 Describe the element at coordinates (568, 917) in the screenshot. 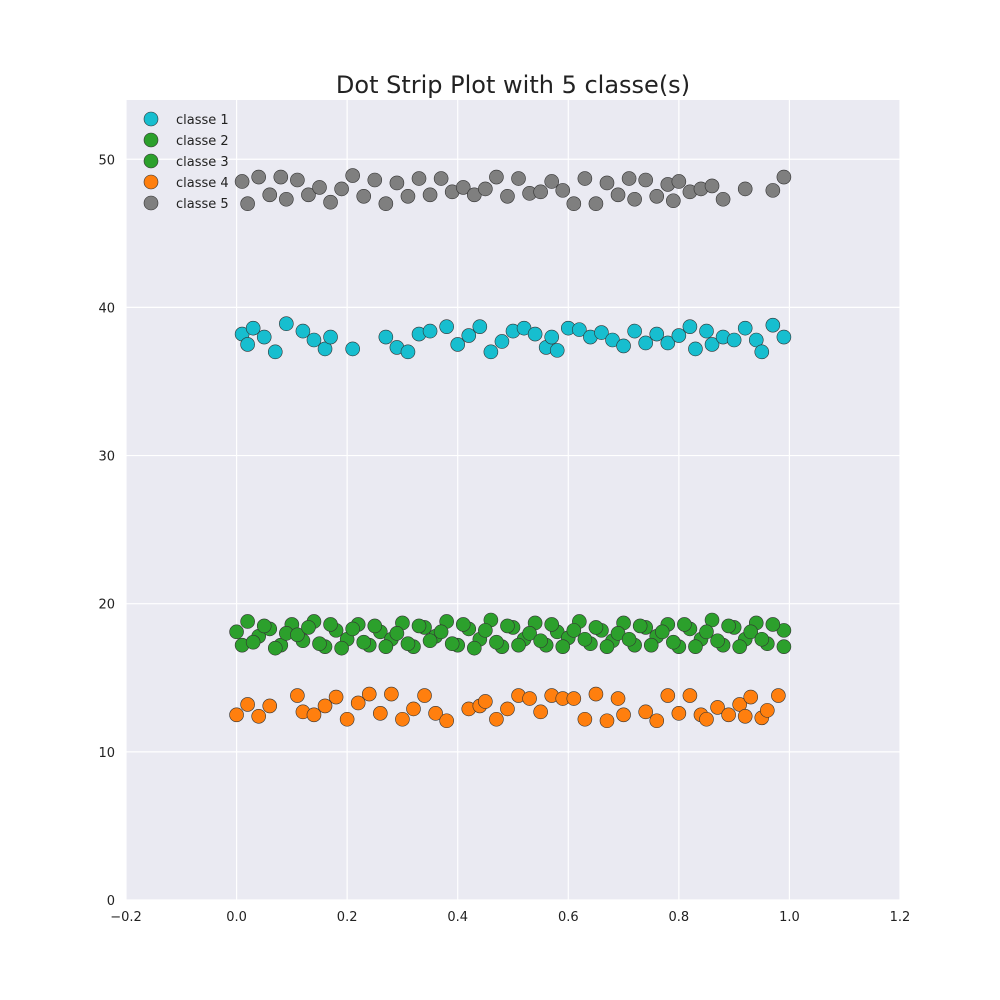

I see `x-tick-label: 0.6` at that location.